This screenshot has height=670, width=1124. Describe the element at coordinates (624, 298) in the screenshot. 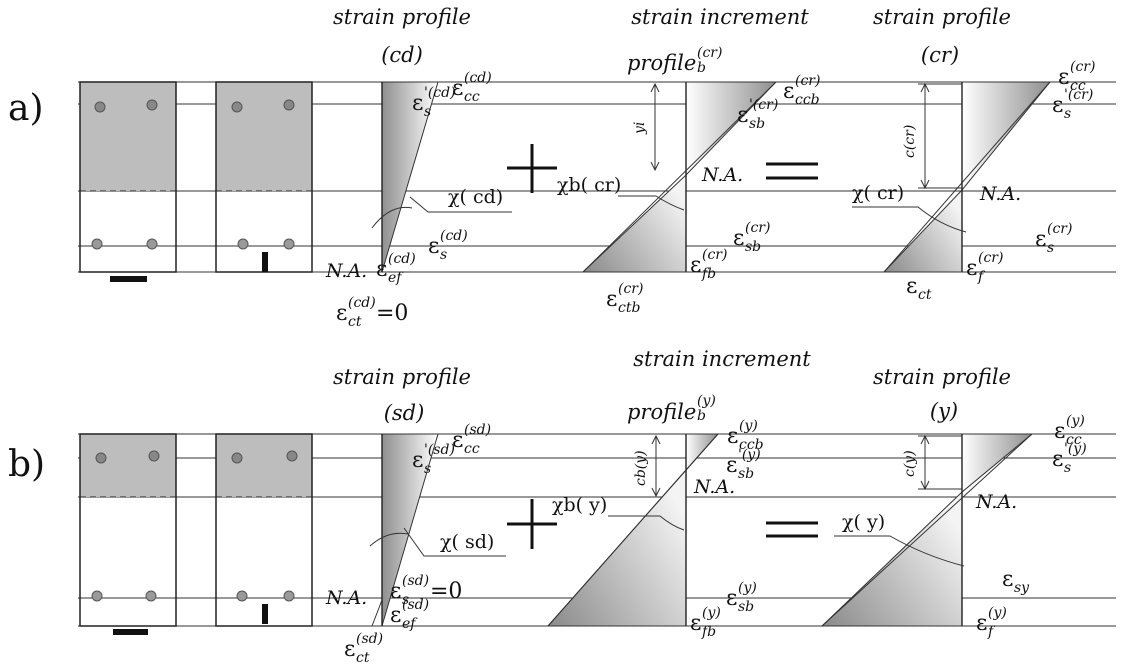

I see `eps-ctb-label: ε (cr) ctb` at that location.